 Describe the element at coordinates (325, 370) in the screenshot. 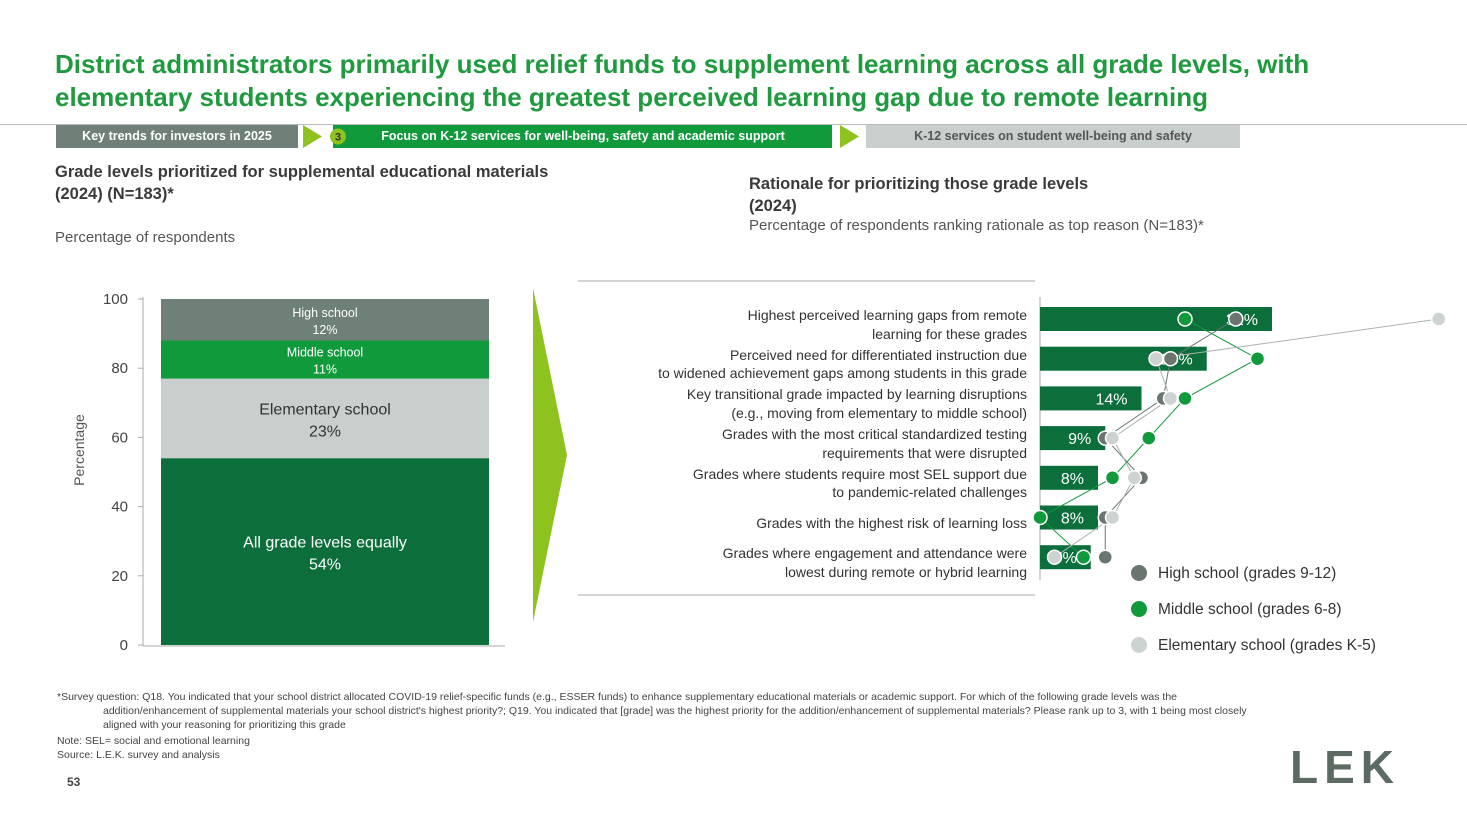

I see `value-label: 11%` at that location.